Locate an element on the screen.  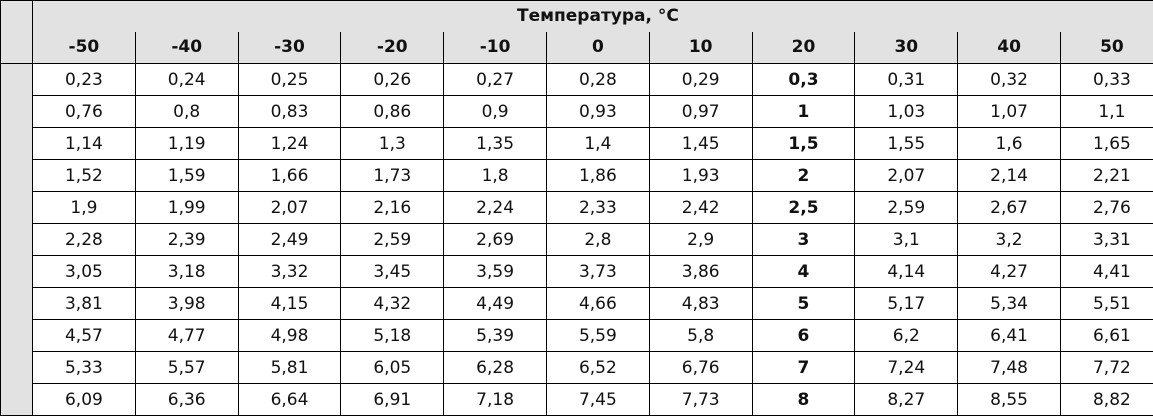
pressure-axis-label-cell: Давление, bar is located at coordinates (16, 239).